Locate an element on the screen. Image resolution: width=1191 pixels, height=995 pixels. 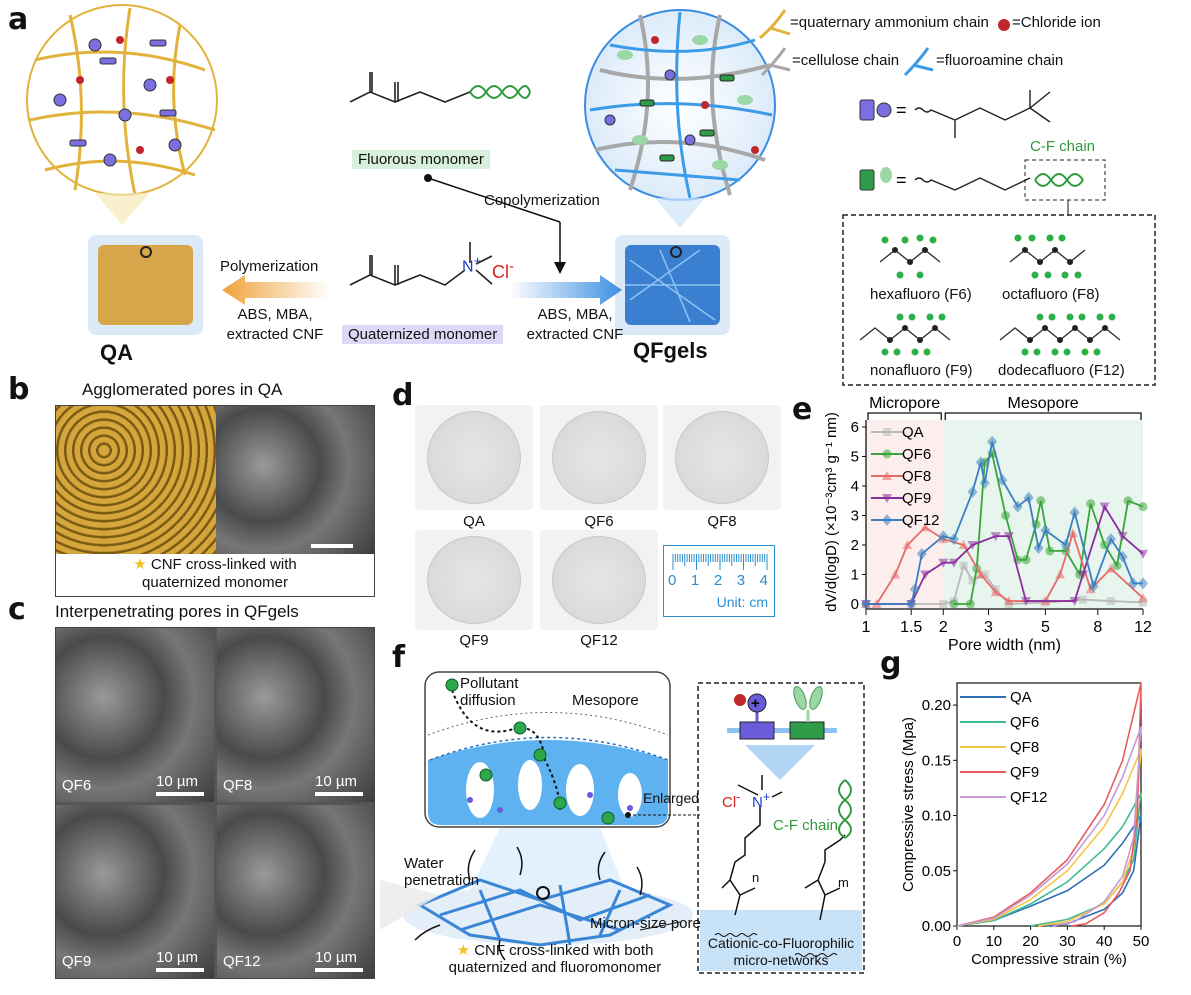
network-label: Cationic-co-Fluorophilic micro-networks is located at coordinates (781, 952).